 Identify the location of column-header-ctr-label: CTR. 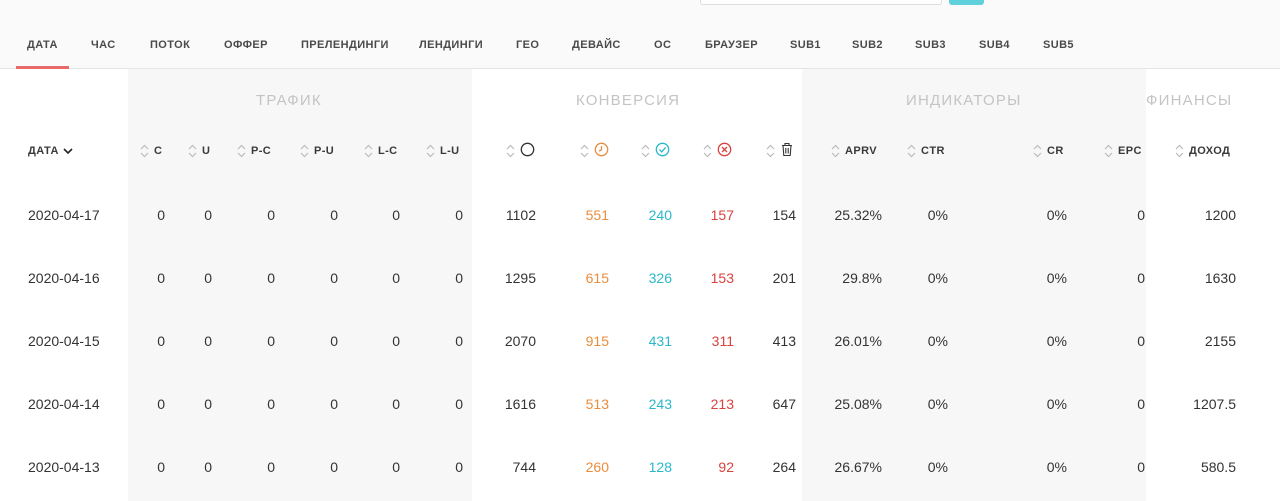
(933, 151).